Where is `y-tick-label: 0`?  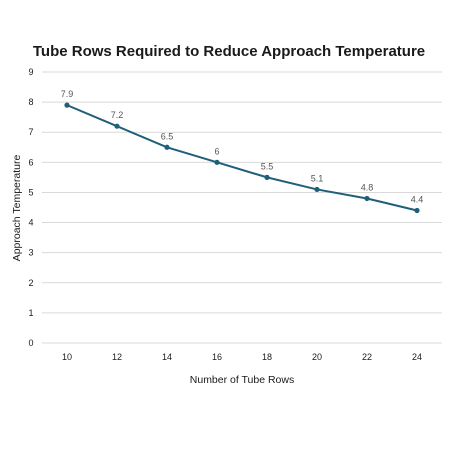 y-tick-label: 0 is located at coordinates (30, 343).